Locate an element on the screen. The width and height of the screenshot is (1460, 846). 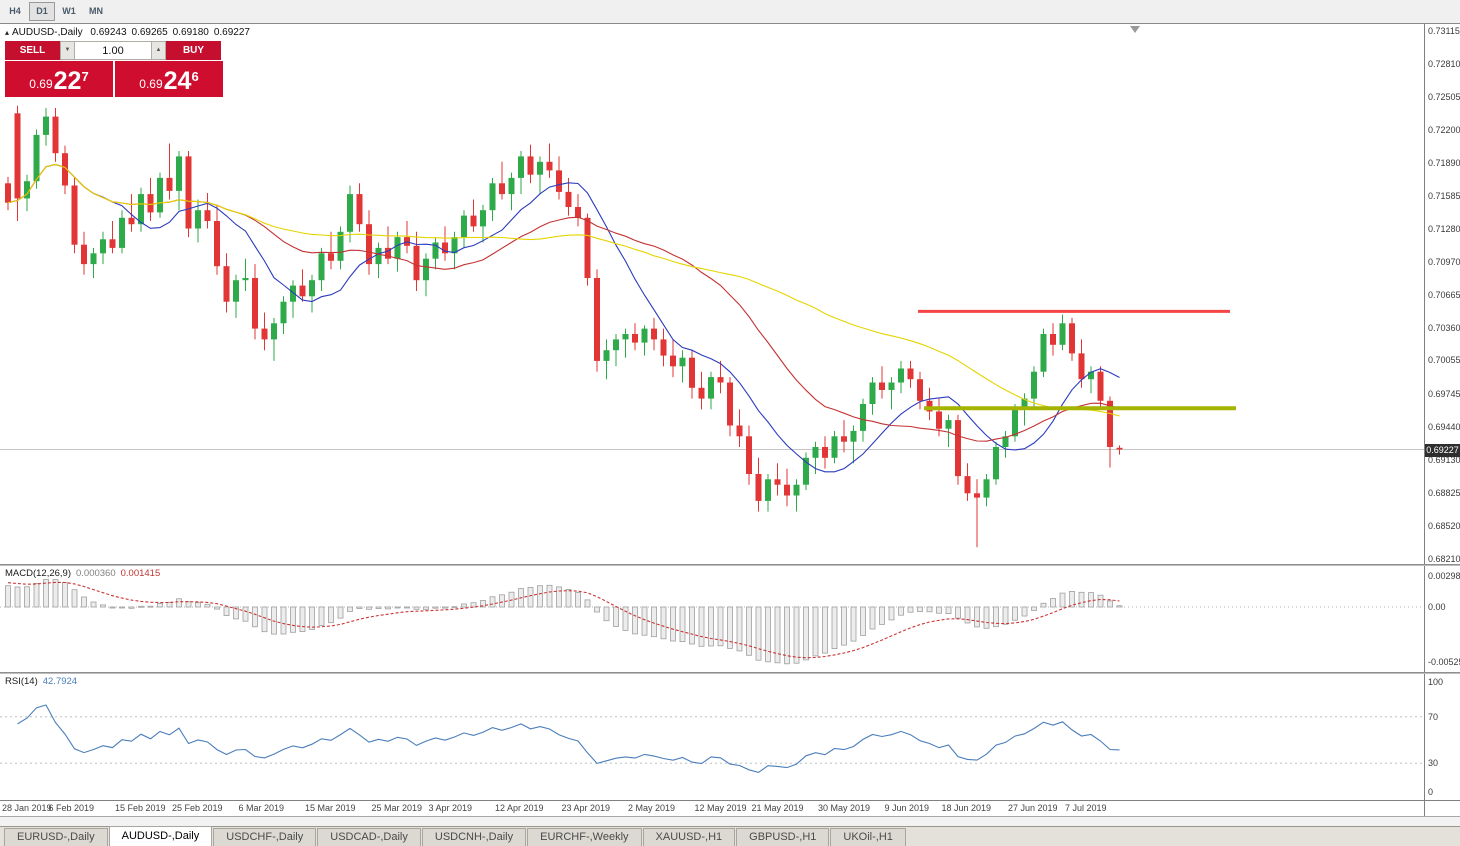
tab-xauusd-h1: XAUUSD-,H1 is located at coordinates (689, 837).